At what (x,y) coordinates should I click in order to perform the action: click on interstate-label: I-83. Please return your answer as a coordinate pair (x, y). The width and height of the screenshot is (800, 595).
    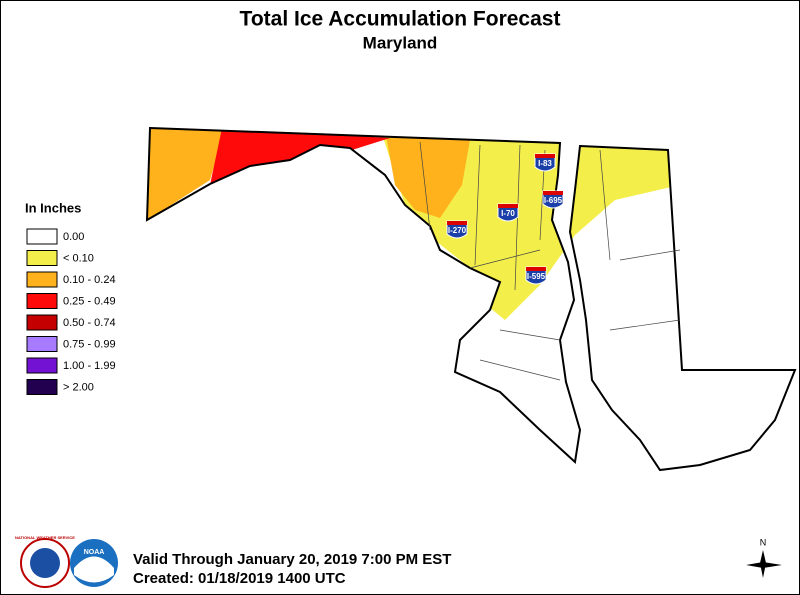
    Looking at the image, I should click on (545, 163).